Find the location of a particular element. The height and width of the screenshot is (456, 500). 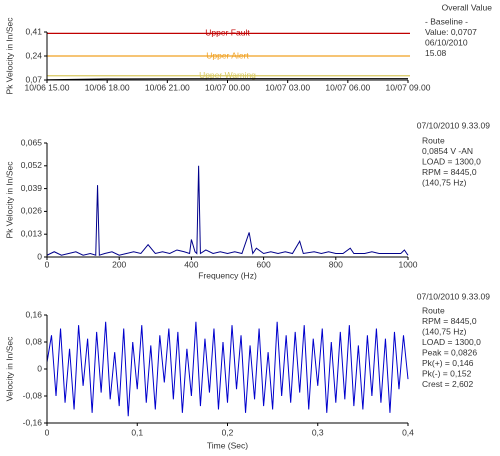

x-tick-label: 0,2 is located at coordinates (228, 432).